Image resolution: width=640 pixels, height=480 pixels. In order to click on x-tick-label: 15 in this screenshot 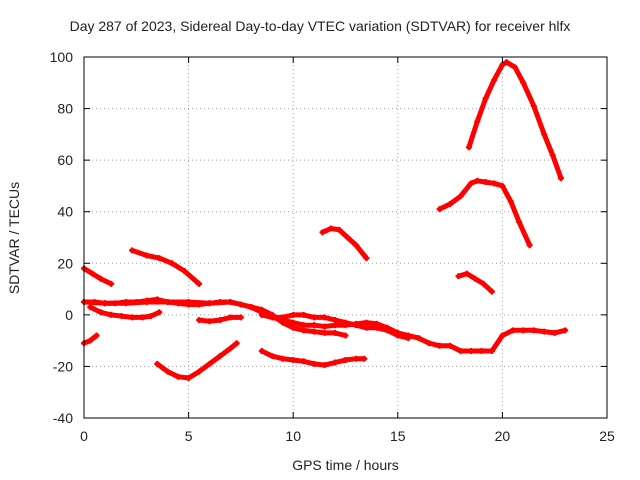, I will do `click(398, 436)`.